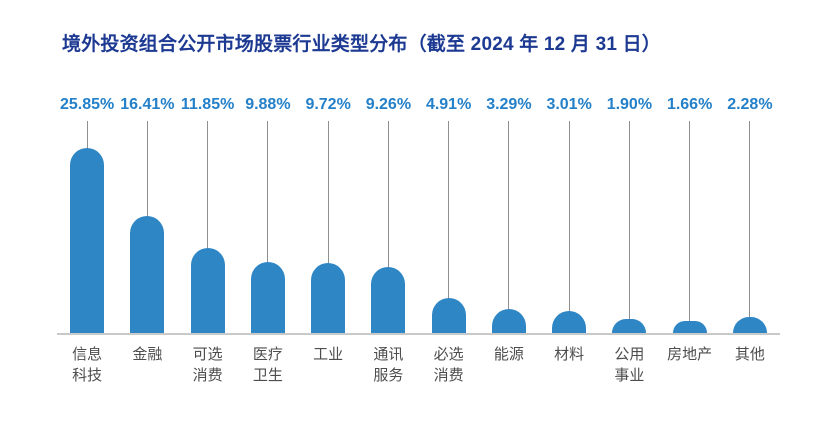  Describe the element at coordinates (749, 354) in the screenshot. I see `category-label: 其他` at that location.